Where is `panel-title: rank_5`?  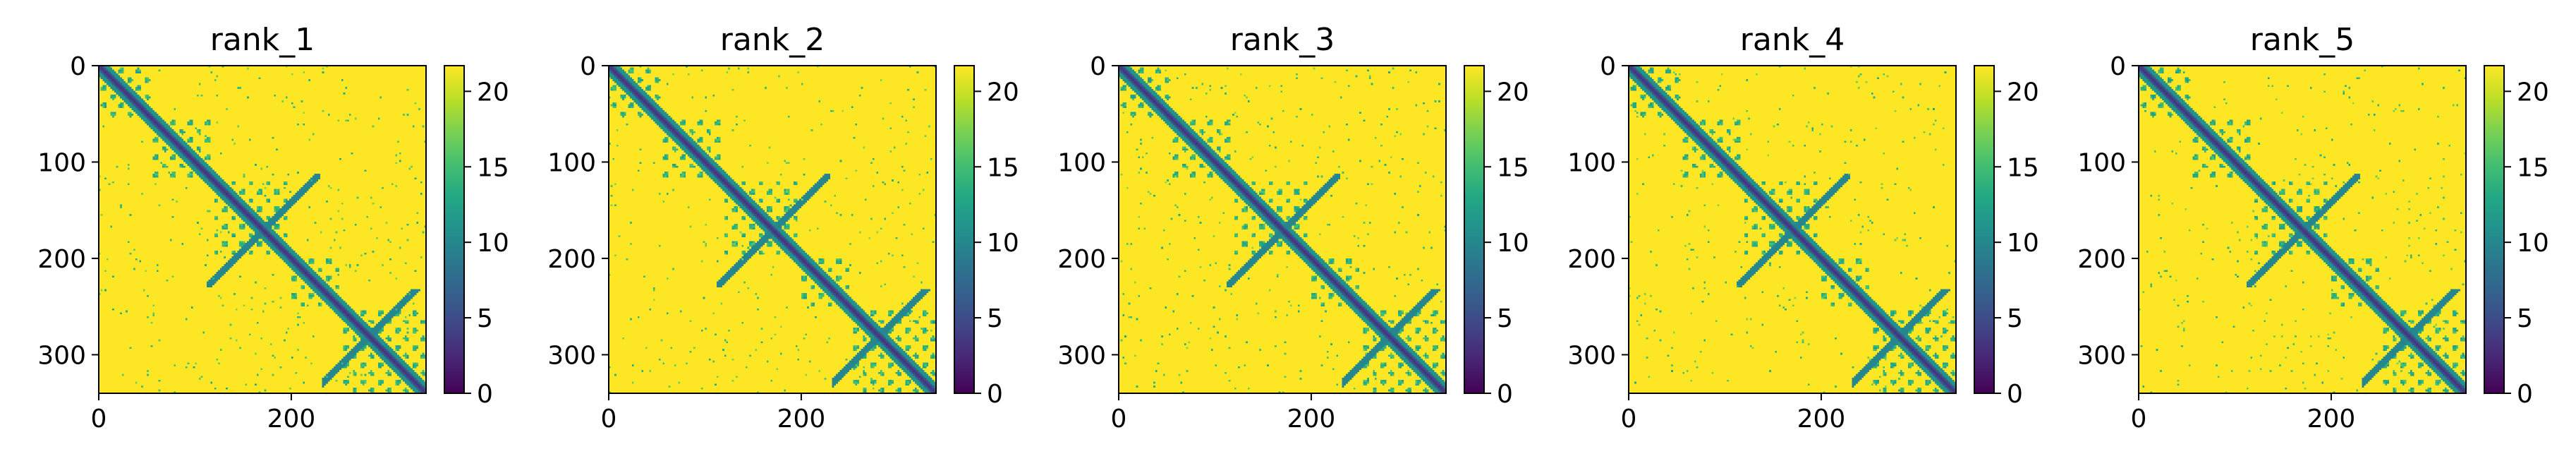
panel-title: rank_5 is located at coordinates (2302, 40).